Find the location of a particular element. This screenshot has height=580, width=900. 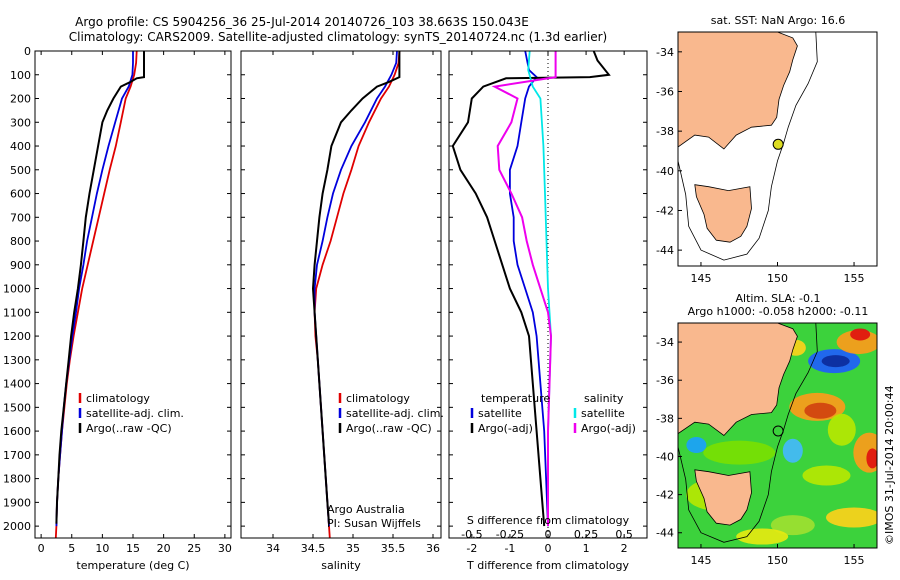

x2-tick-label: 0.5 is located at coordinates (624, 534).